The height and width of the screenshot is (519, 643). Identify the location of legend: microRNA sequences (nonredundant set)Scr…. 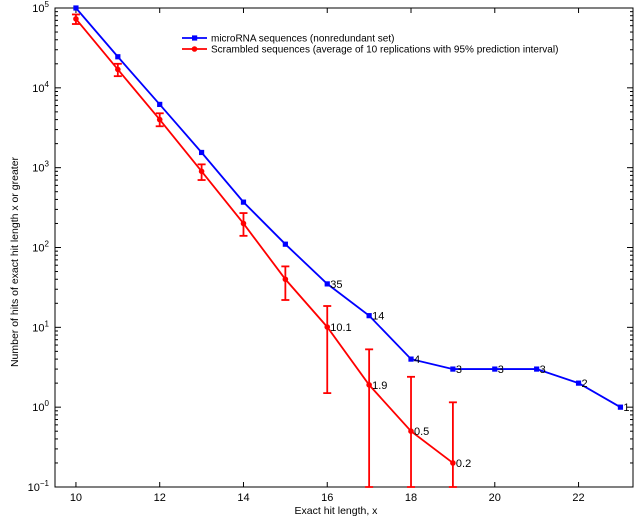
(370, 45).